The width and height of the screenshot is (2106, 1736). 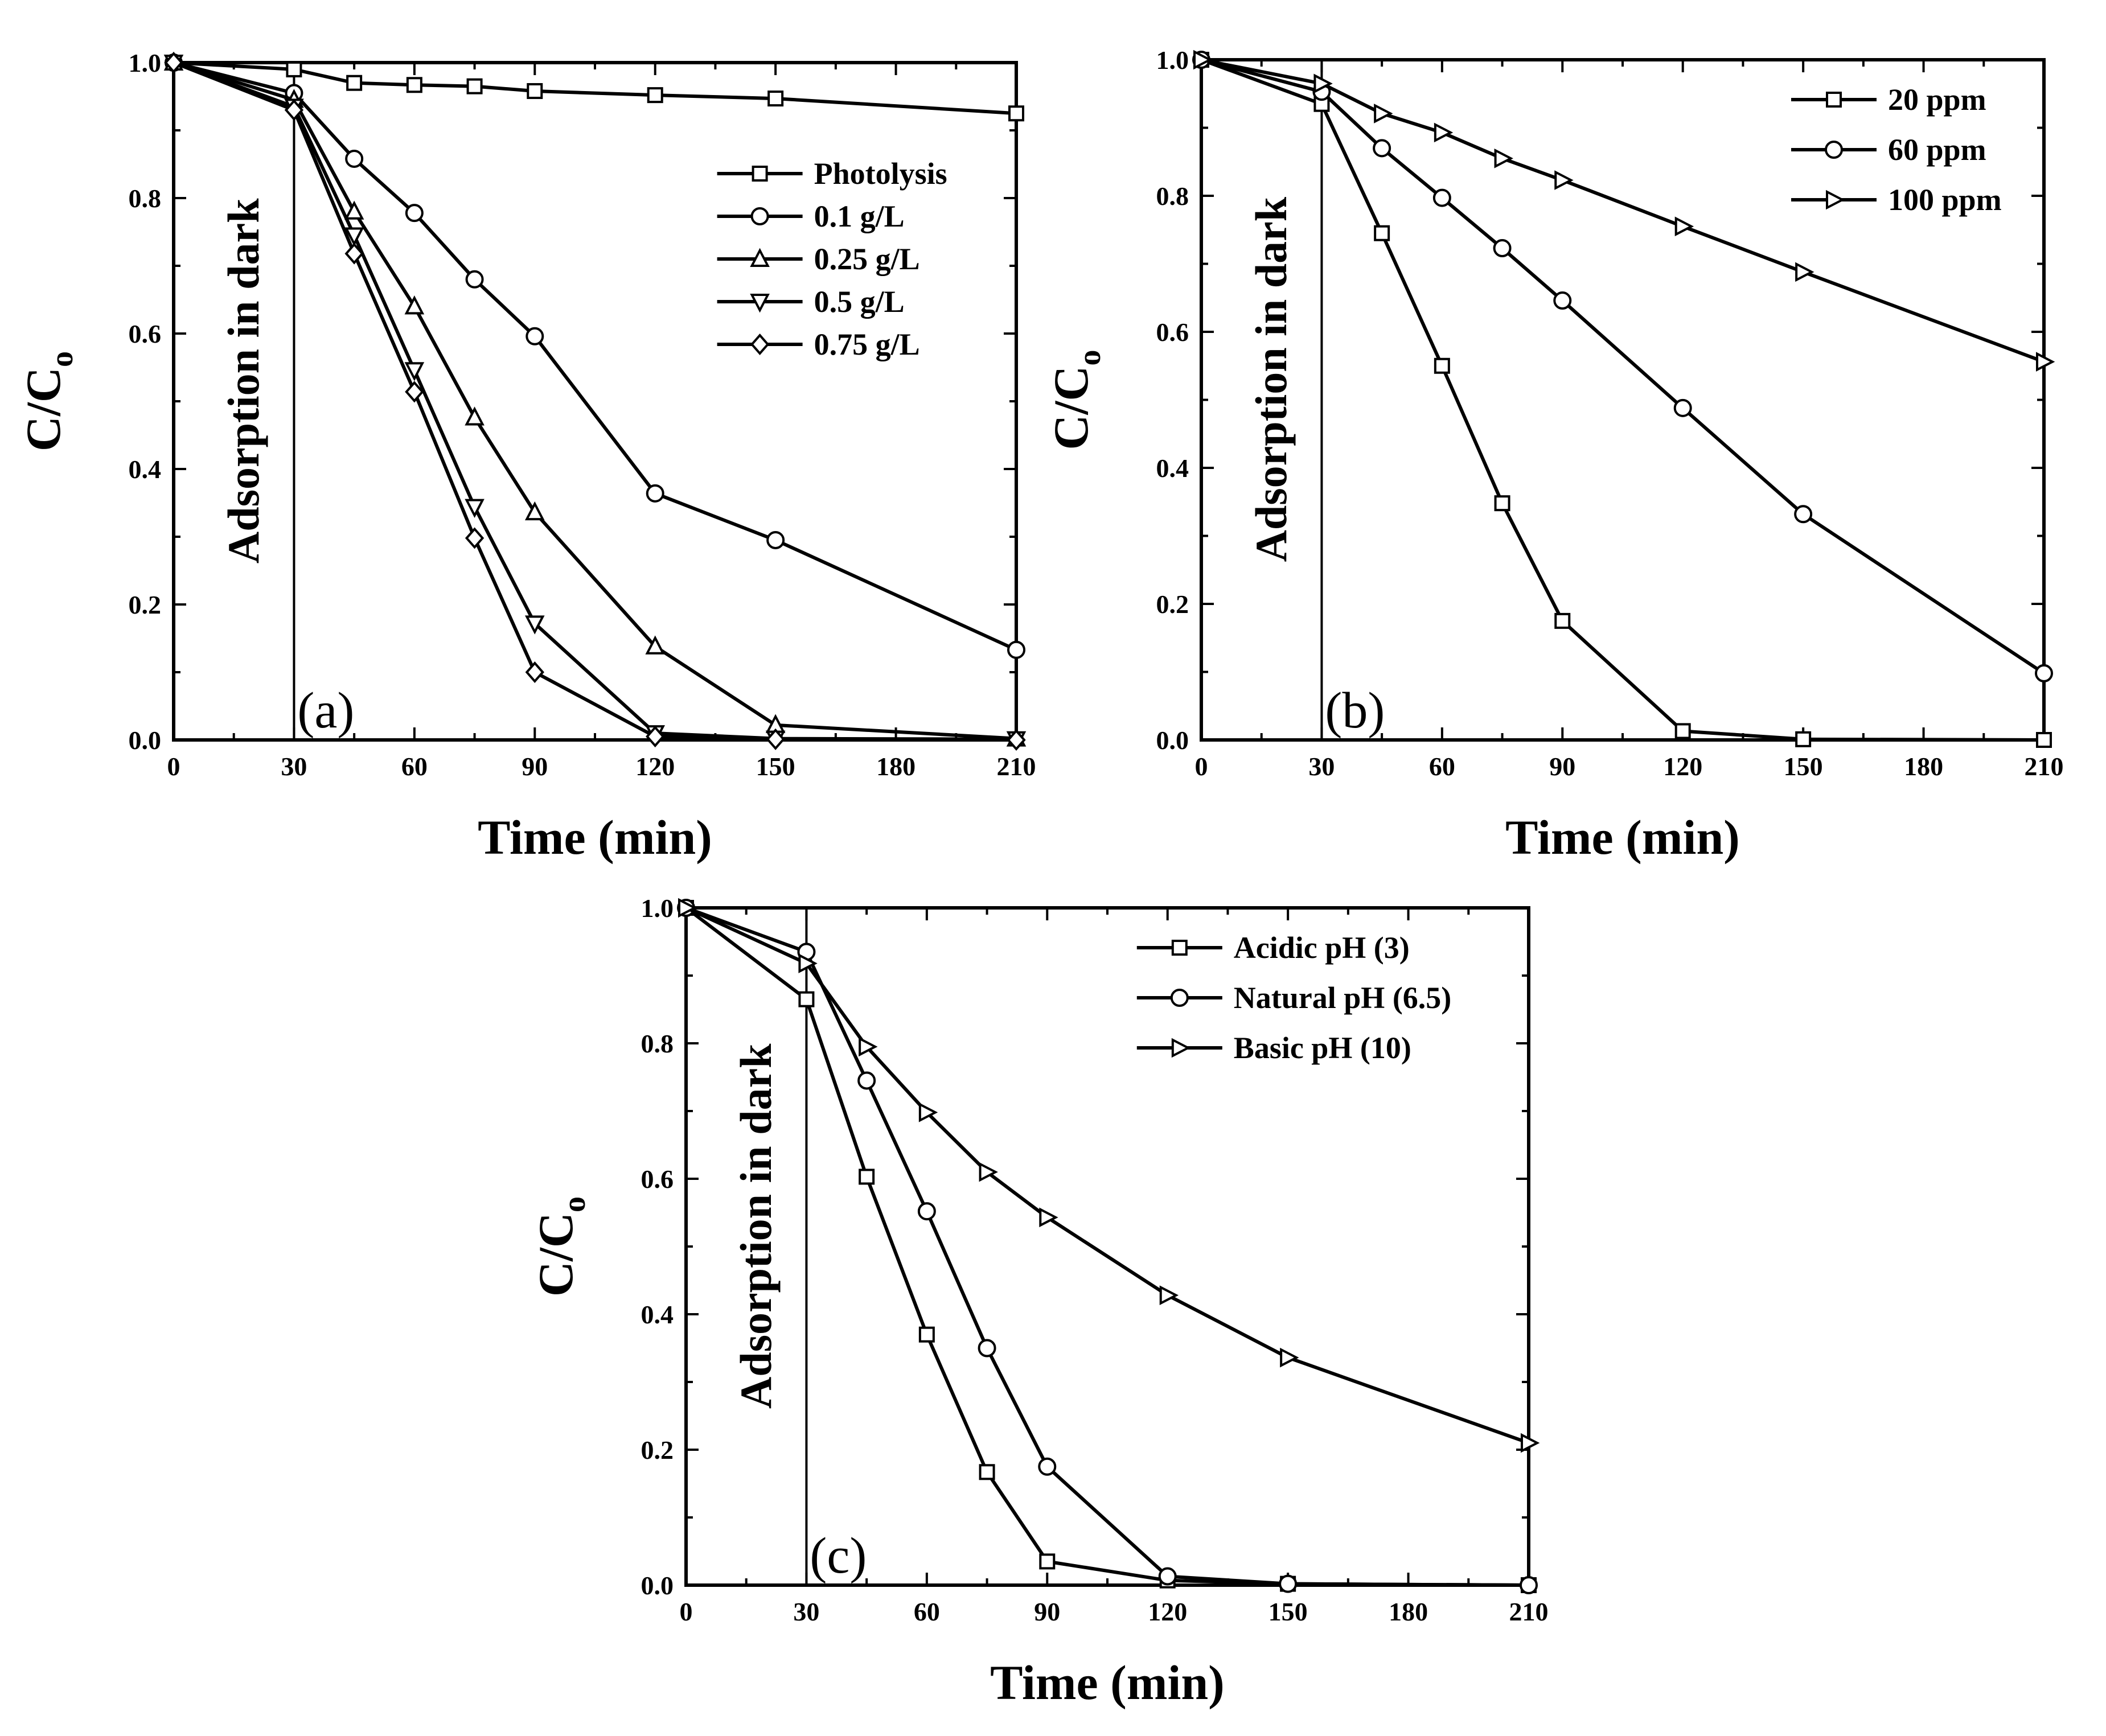 What do you see at coordinates (294, 766) in the screenshot?
I see `x-tick-label: 30` at bounding box center [294, 766].